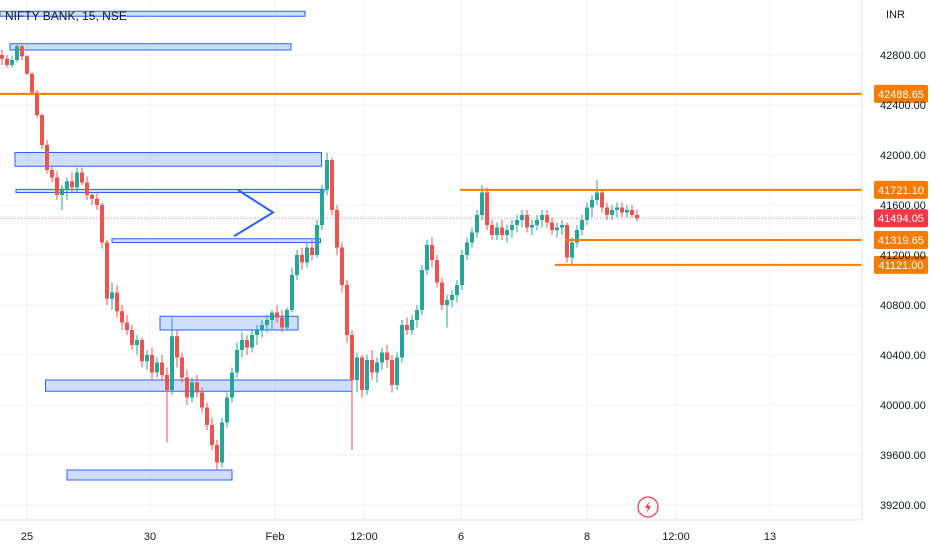  I want to click on alert-icon, so click(648, 507).